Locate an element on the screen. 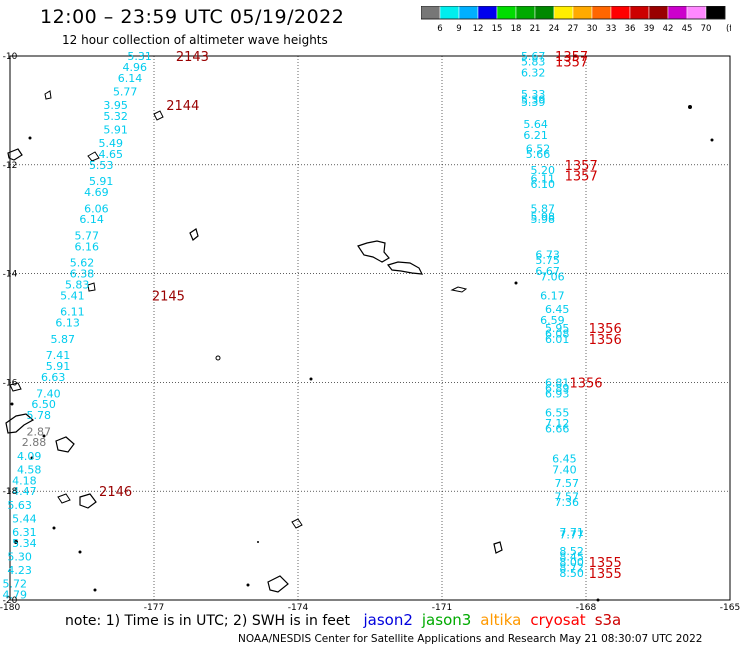  wave-height-label: 4.65 is located at coordinates (111, 154).